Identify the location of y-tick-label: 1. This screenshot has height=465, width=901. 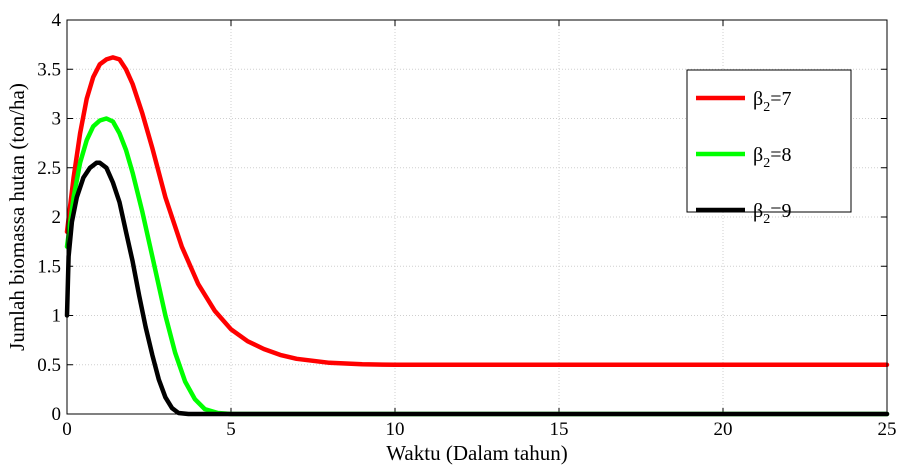
(57, 316).